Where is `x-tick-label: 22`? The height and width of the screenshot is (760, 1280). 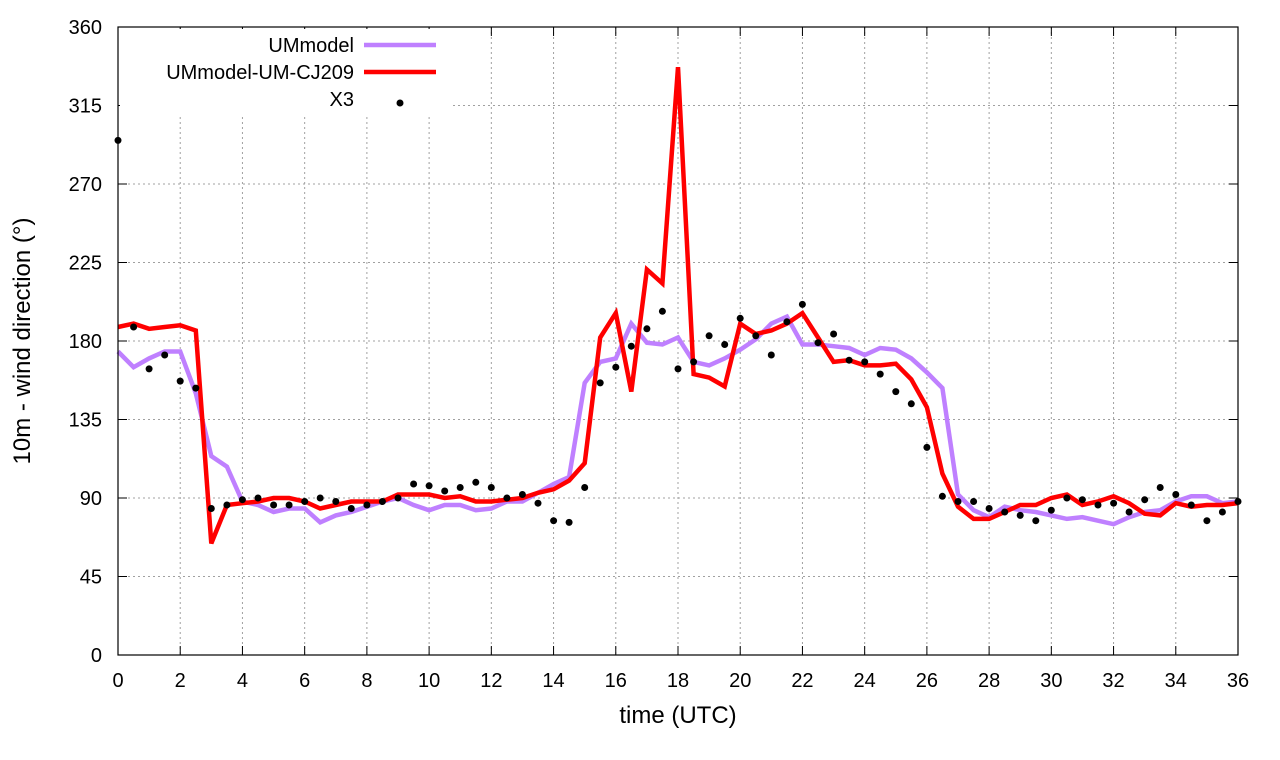 x-tick-label: 22 is located at coordinates (802, 681).